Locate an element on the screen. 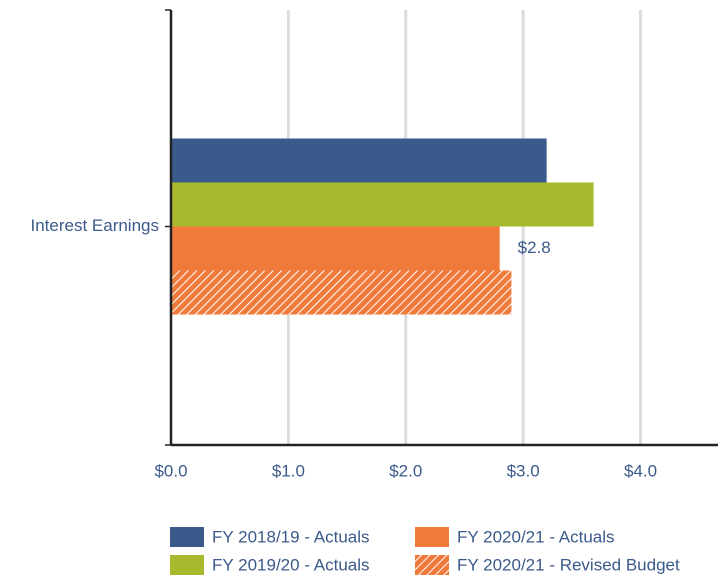 This screenshot has height=580, width=720. x-tick-label: $3.0 is located at coordinates (523, 470).